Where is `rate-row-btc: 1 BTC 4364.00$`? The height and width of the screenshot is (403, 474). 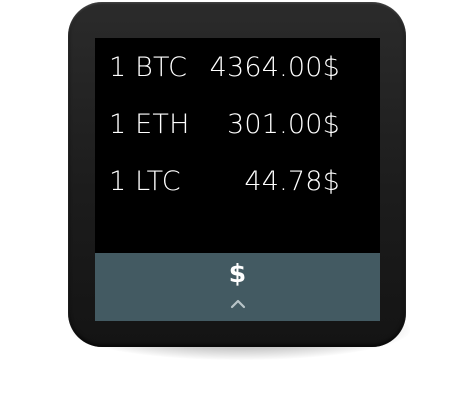 rate-row-btc: 1 BTC 4364.00$ is located at coordinates (237, 68).